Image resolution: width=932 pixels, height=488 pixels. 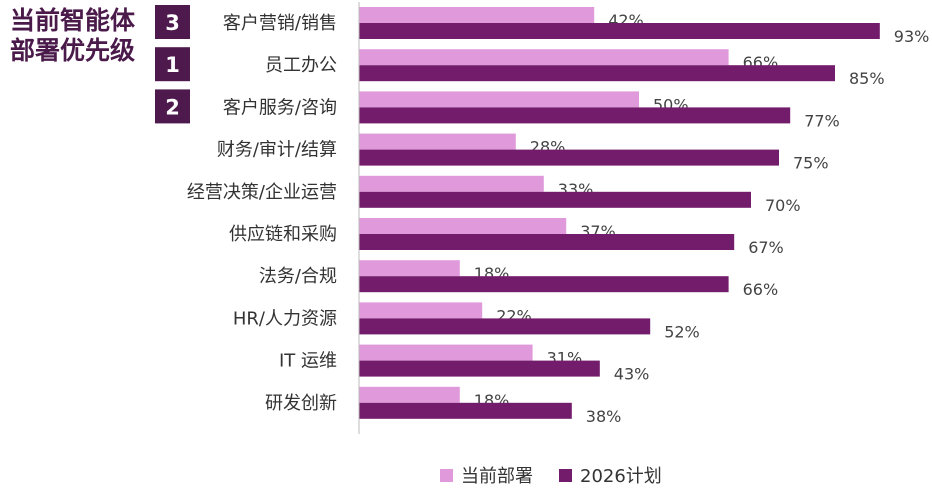 I want to click on legend-swatch-current, so click(x=446, y=475).